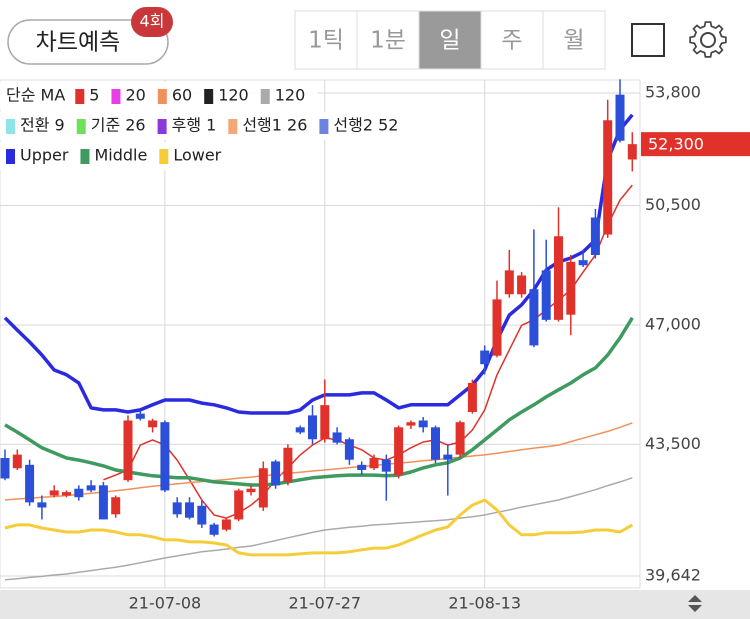  Describe the element at coordinates (375, 604) in the screenshot. I see `x-axis-strip` at that location.